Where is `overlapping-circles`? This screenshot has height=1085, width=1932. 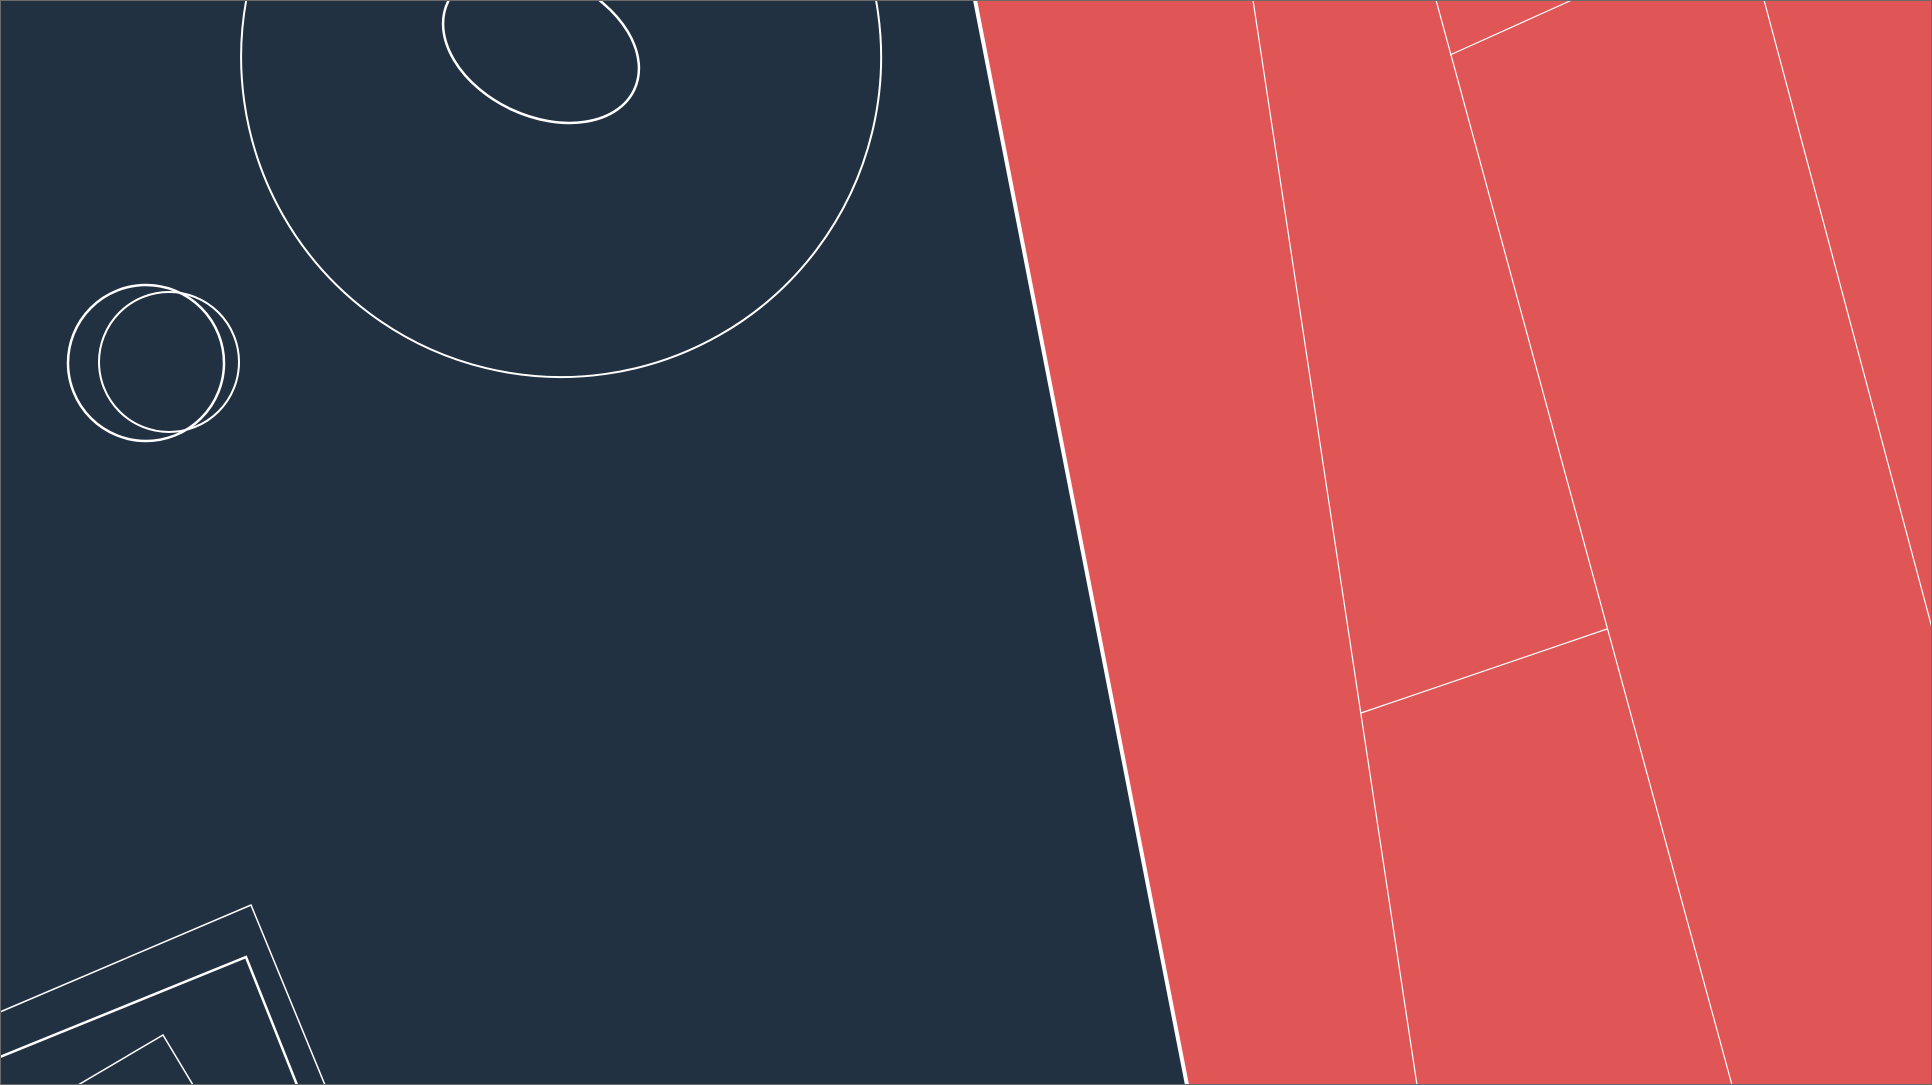
overlapping-circles is located at coordinates (153, 363).